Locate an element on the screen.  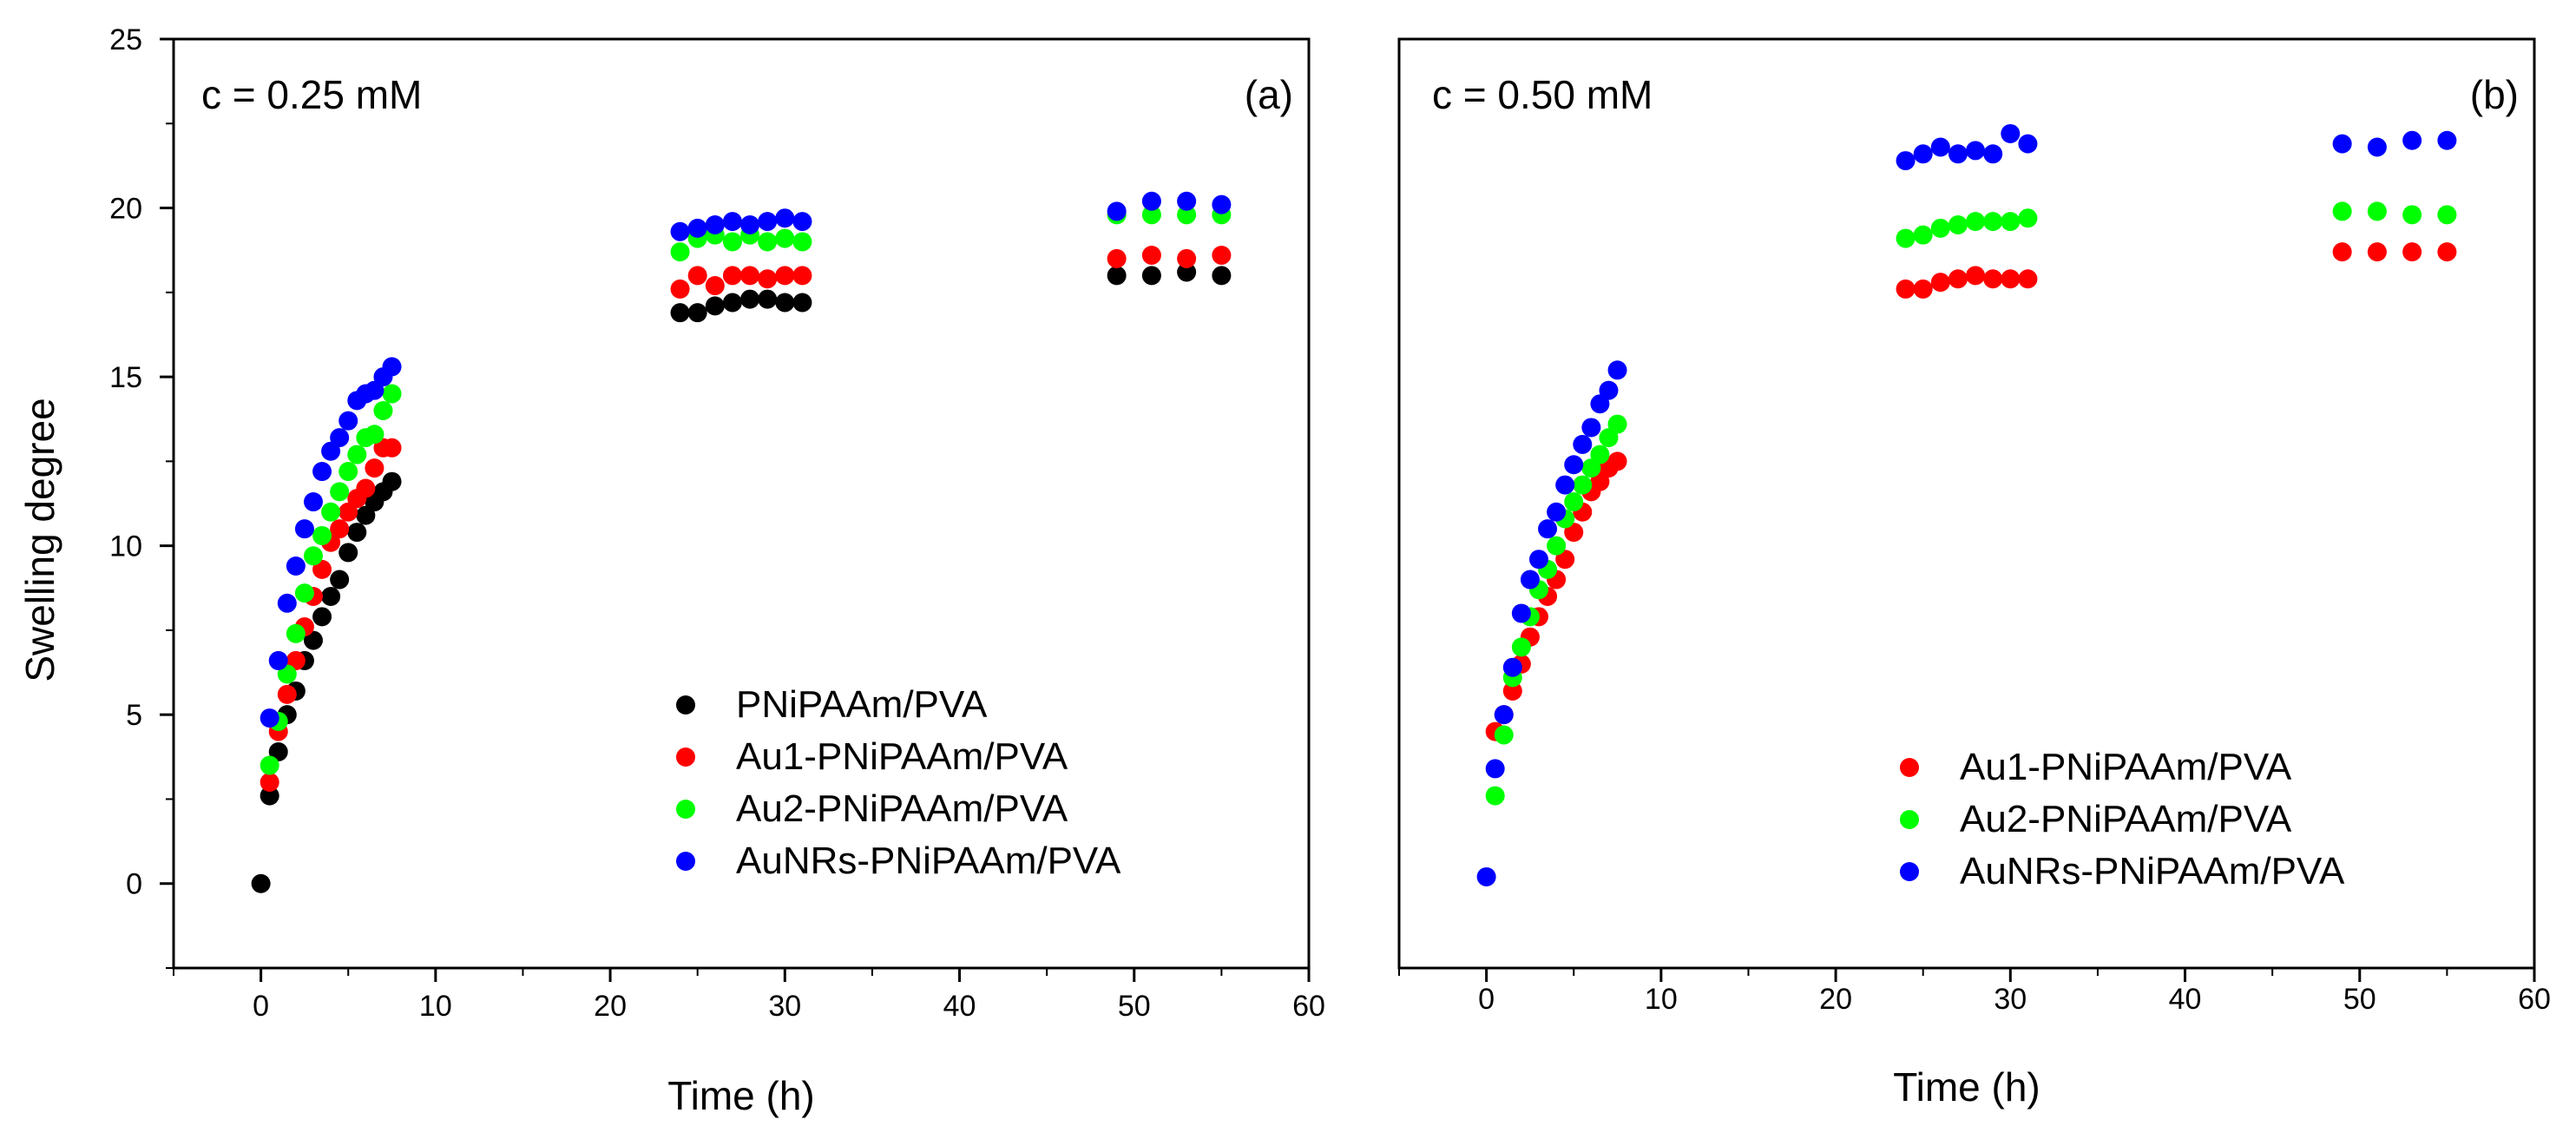
x-tick-label: 10 is located at coordinates (436, 1007).